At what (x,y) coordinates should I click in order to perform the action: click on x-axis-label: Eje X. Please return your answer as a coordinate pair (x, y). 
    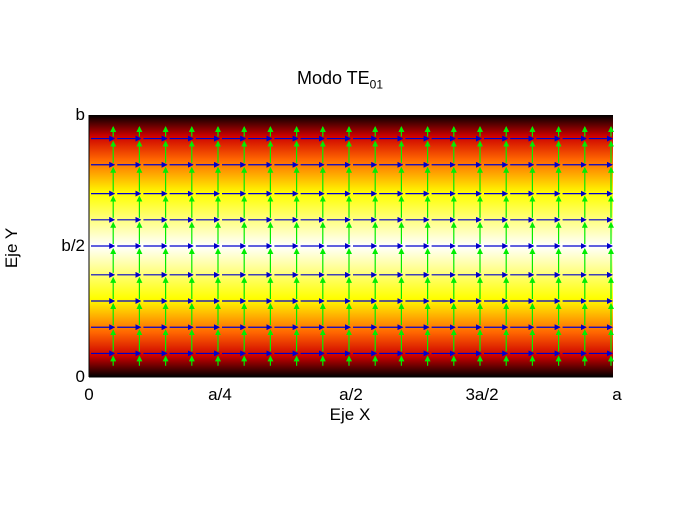
    Looking at the image, I should click on (350, 414).